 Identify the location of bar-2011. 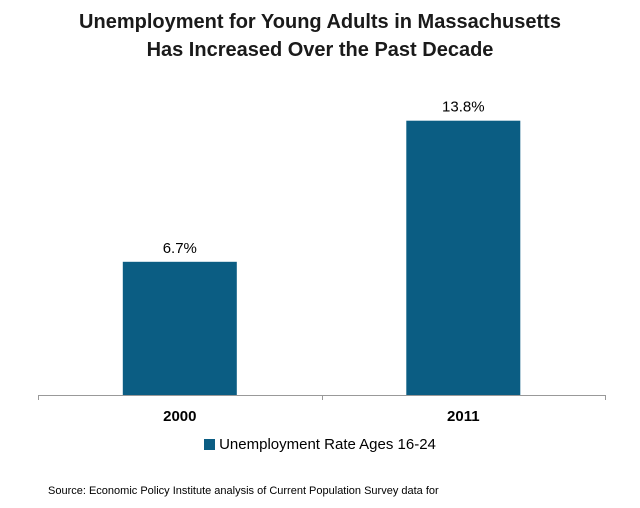
(463, 257).